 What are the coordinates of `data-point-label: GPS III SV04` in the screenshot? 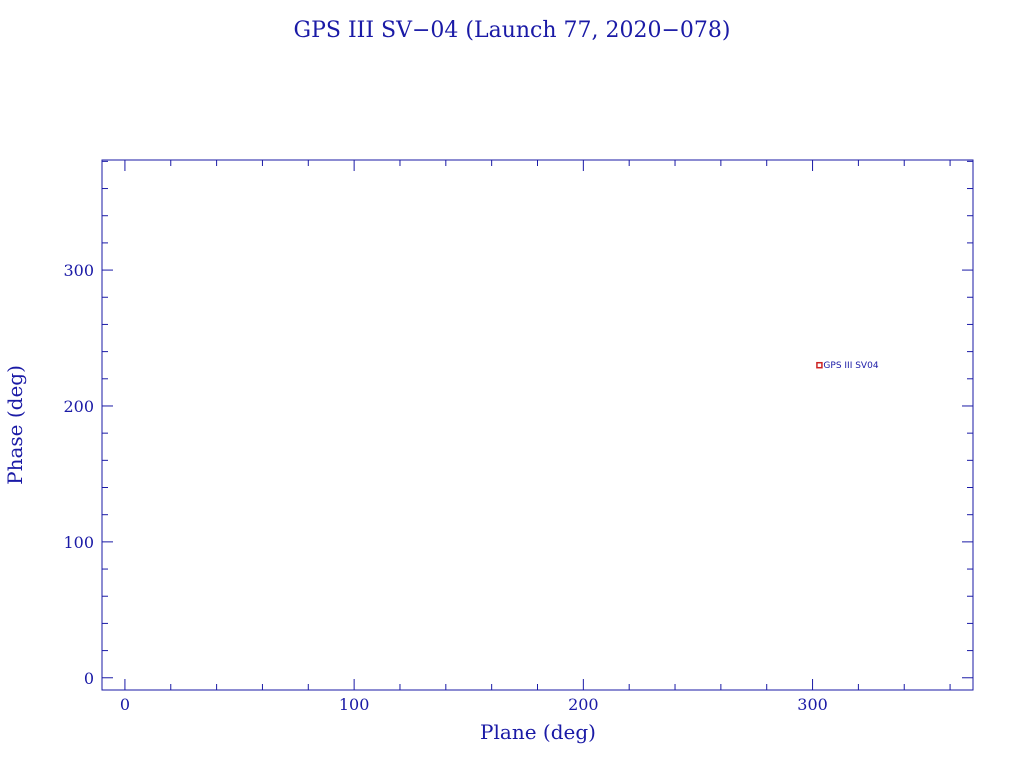 It's located at (850, 366).